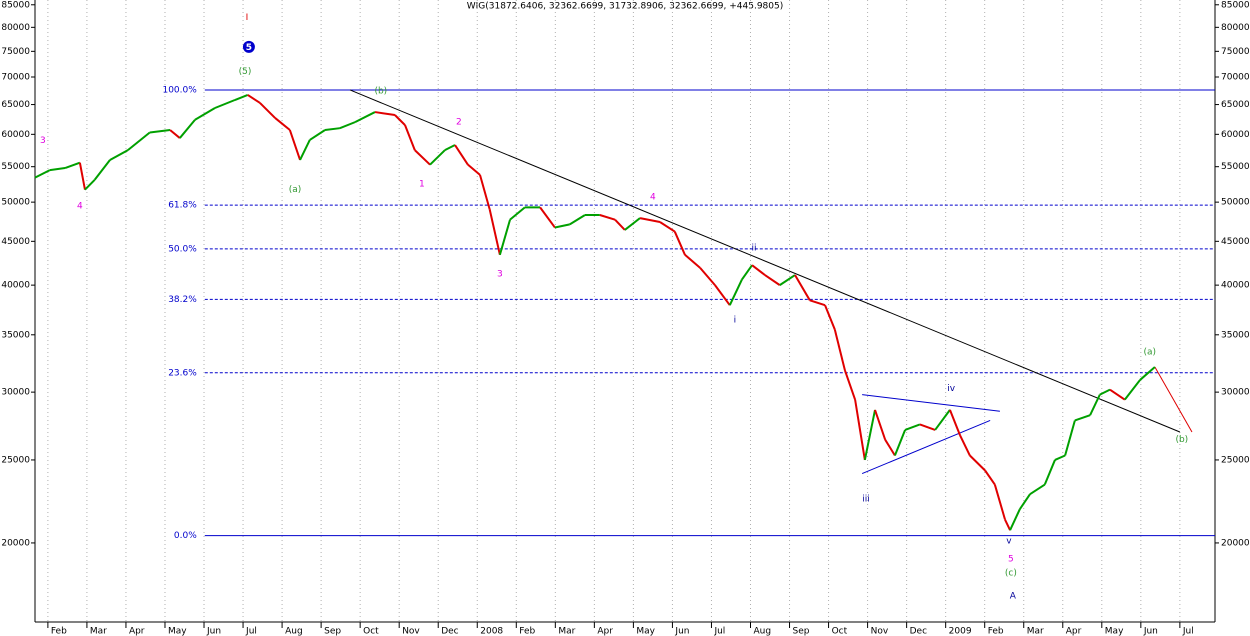 The image size is (1250, 636). I want to click on y-tick-label: 65000, so click(1235, 105).